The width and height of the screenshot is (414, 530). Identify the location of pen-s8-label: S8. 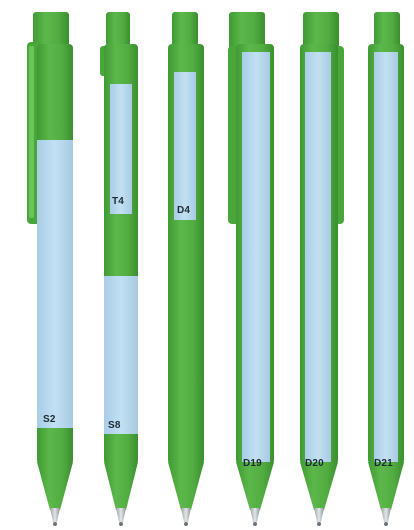
(114, 425).